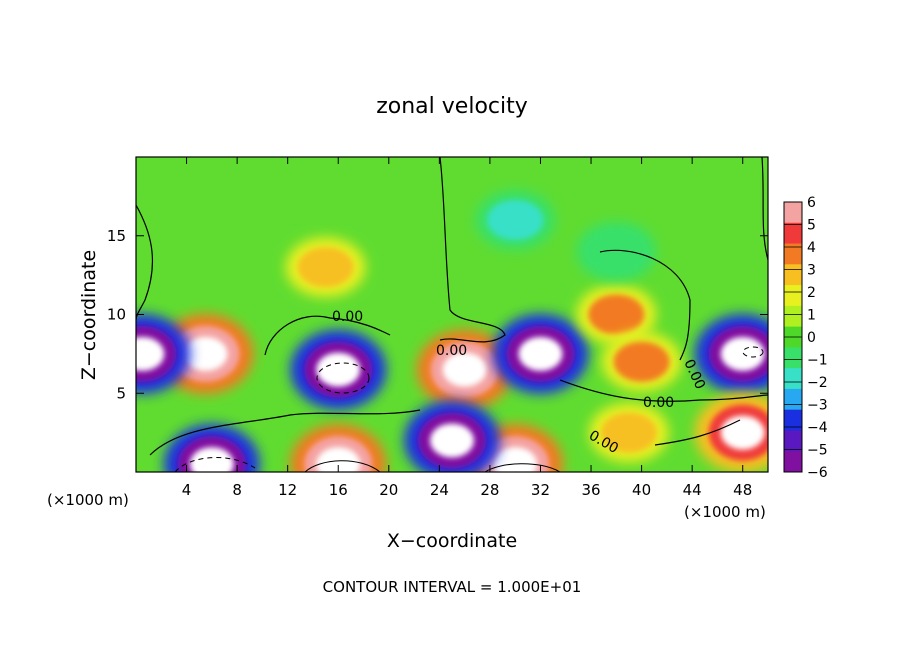 The image size is (904, 654). I want to click on colorbar-tick-label: 6, so click(811, 203).